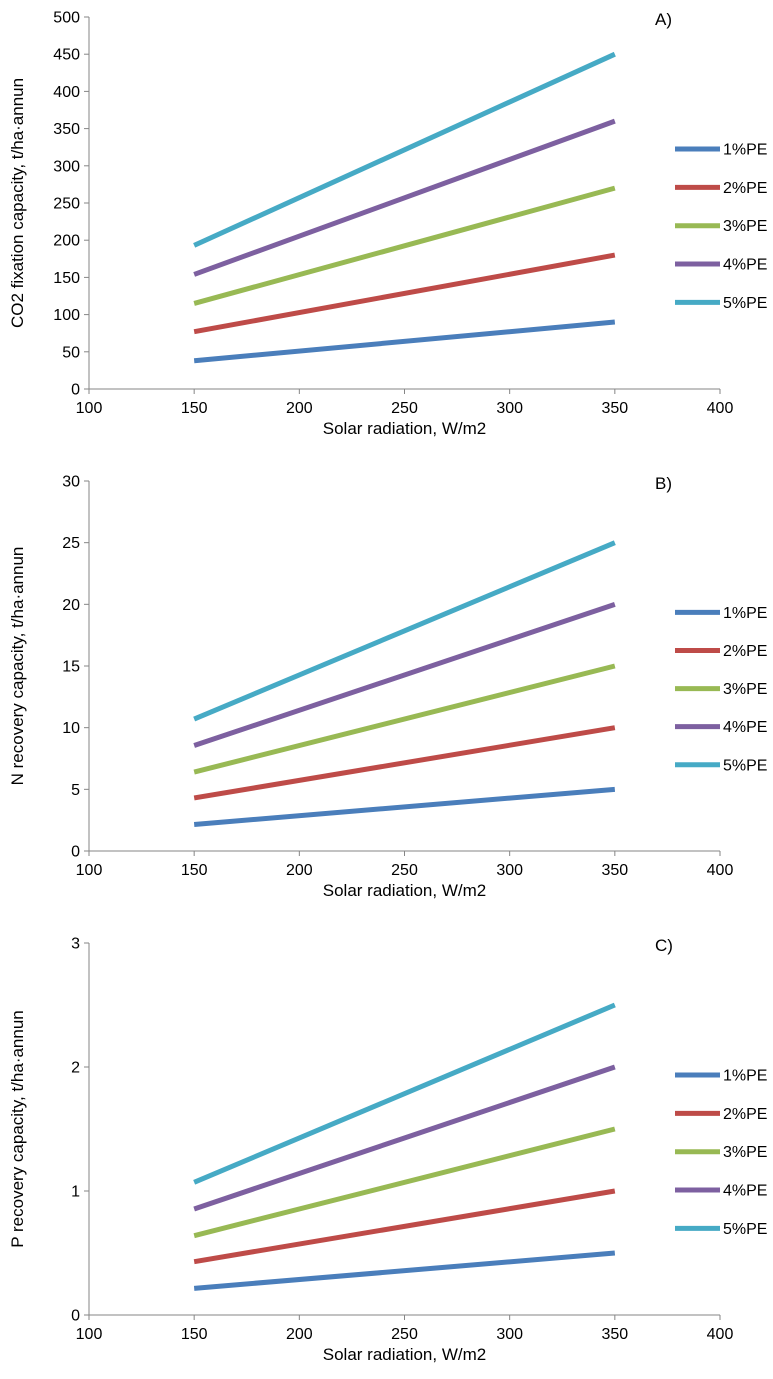 The image size is (773, 1379). What do you see at coordinates (66, 315) in the screenshot?
I see `y-tick-label: 100` at bounding box center [66, 315].